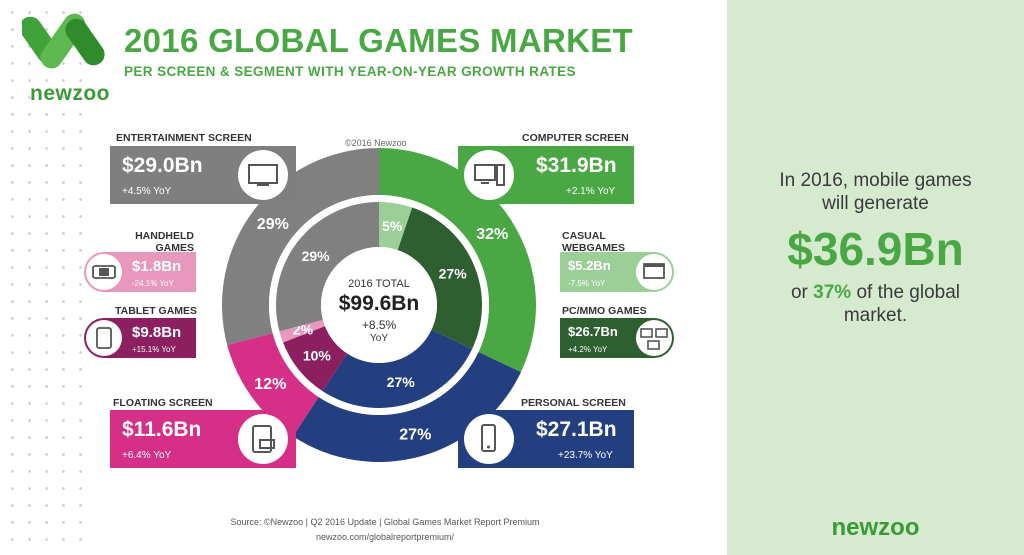 The height and width of the screenshot is (555, 1024). I want to click on newzoo-logo-text: newzoo, so click(70, 93).